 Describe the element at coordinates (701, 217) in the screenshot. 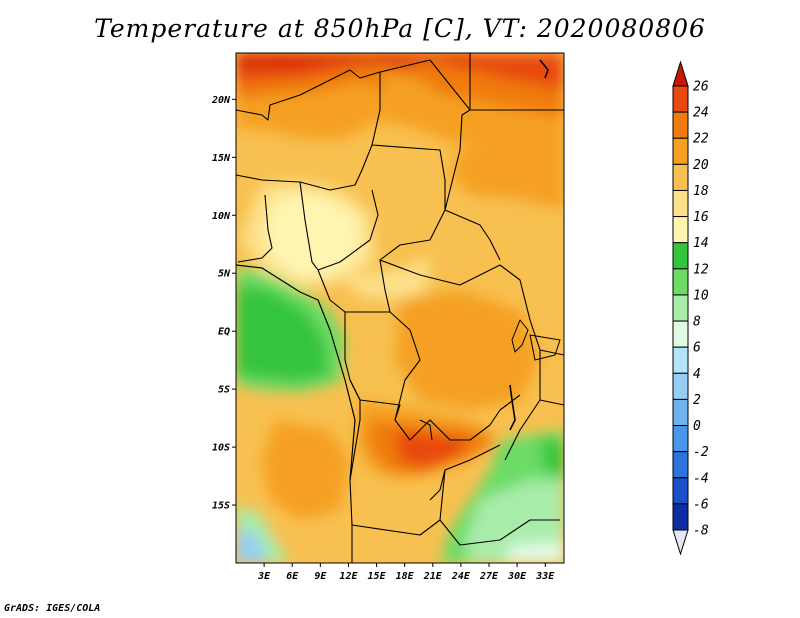

I see `colorbar-label: 16` at that location.